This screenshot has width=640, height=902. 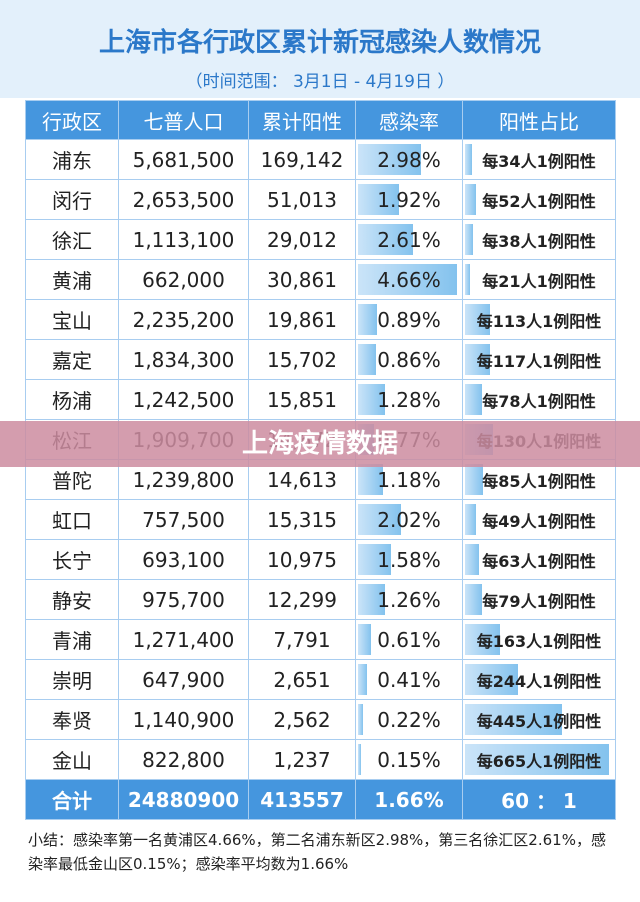 I want to click on cell-text: 975,700, so click(x=183, y=599).